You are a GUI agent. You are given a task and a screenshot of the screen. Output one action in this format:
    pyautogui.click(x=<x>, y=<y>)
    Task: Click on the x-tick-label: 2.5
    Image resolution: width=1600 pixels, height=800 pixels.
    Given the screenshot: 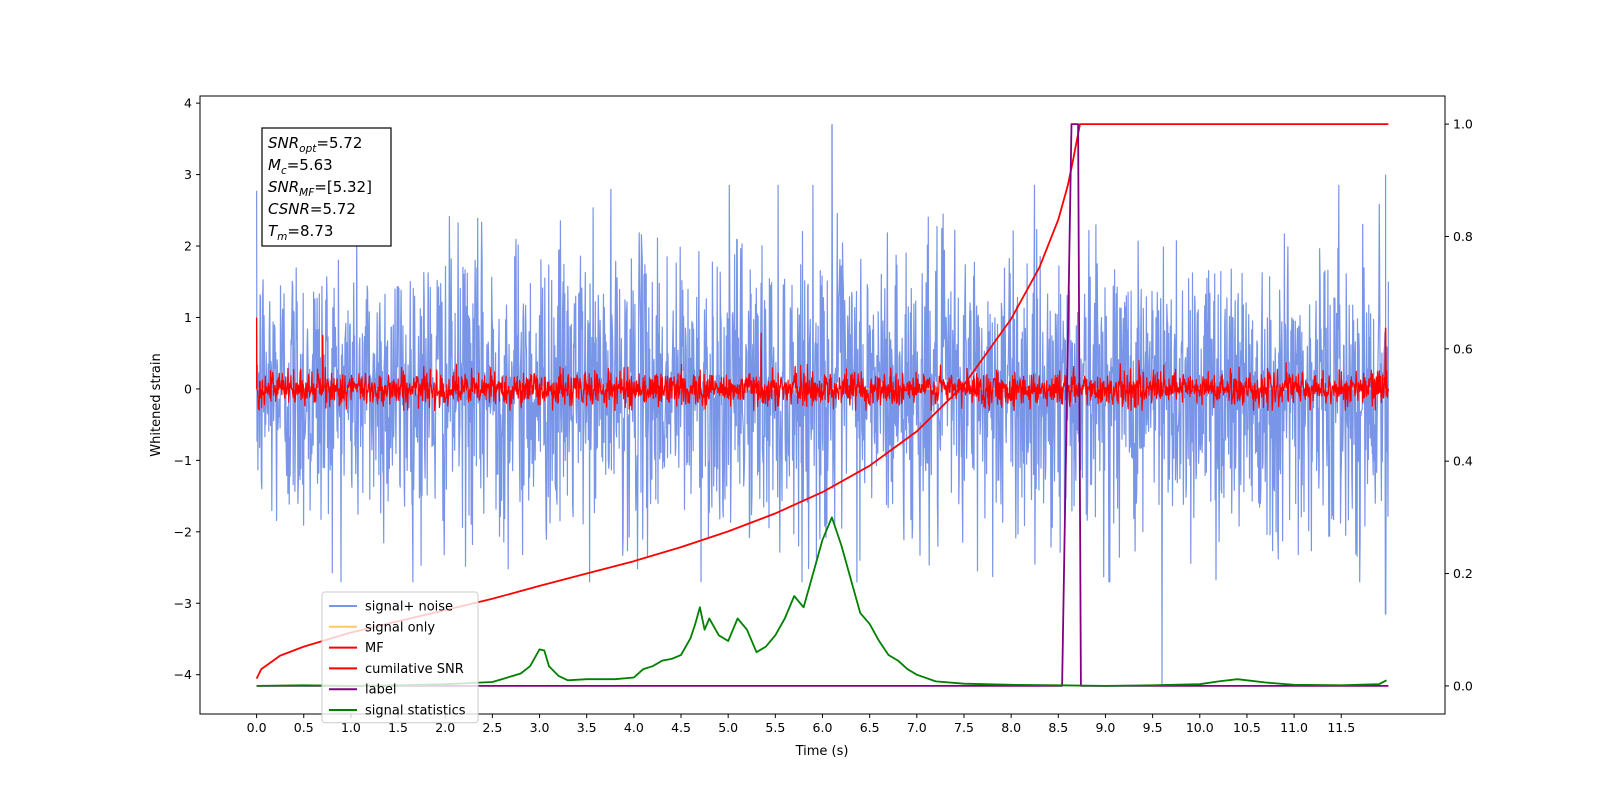 What is the action you would take?
    pyautogui.click(x=492, y=727)
    